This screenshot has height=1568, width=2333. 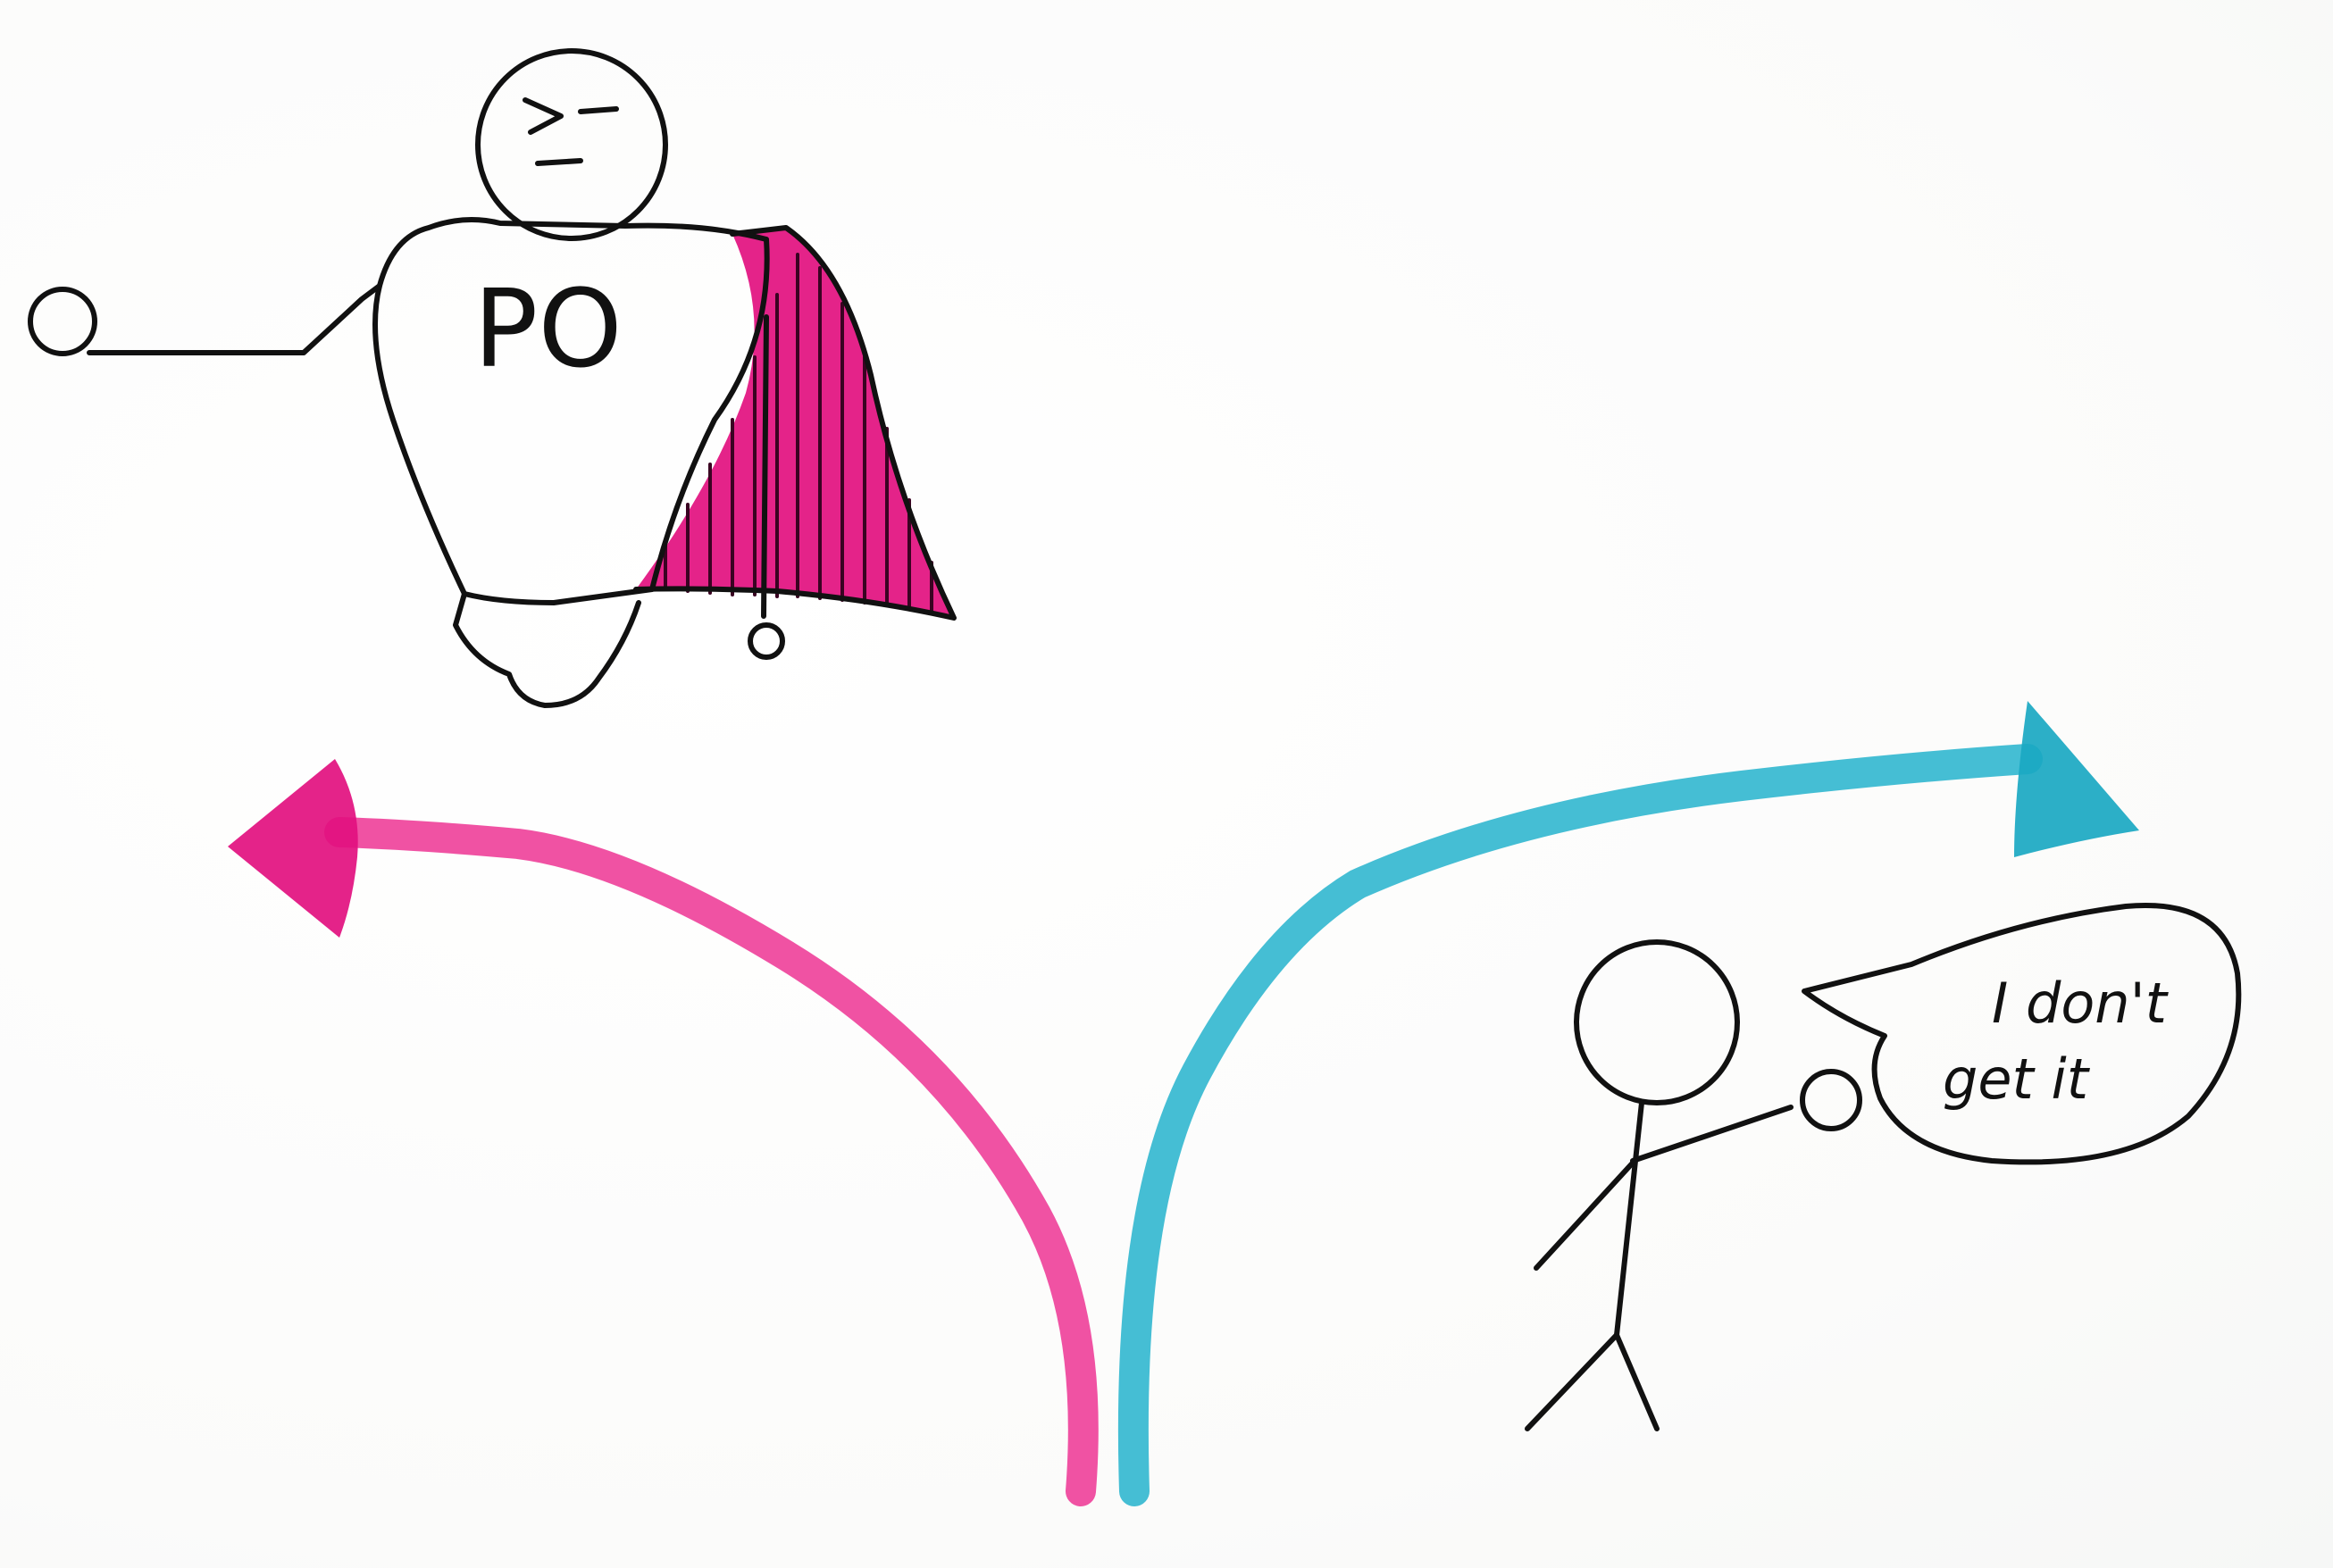 What do you see at coordinates (711, 1161) in the screenshot?
I see `pink-arrow-shaft` at bounding box center [711, 1161].